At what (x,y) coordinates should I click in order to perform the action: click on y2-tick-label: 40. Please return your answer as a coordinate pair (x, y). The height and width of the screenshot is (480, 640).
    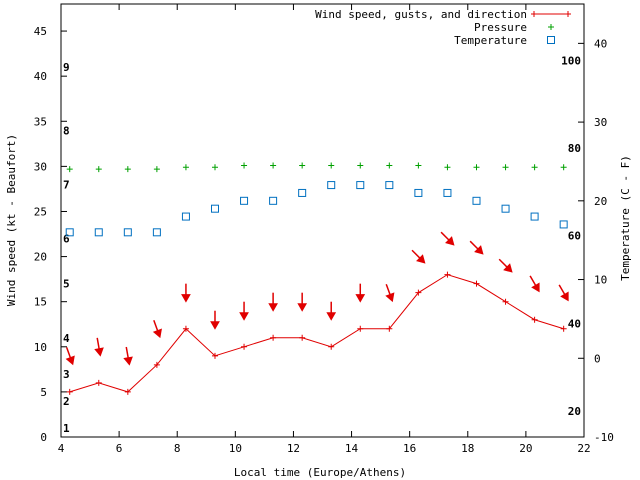
    Looking at the image, I should click on (600, 43).